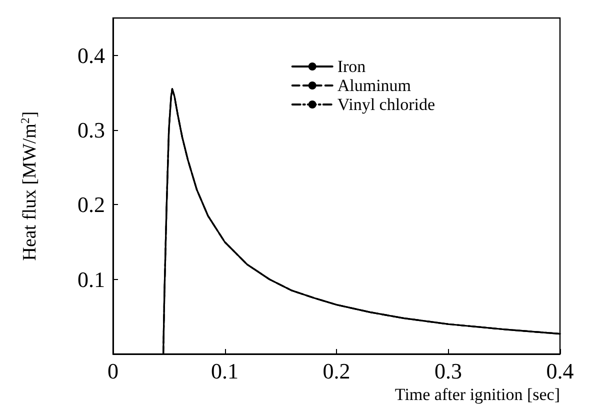 Image resolution: width=598 pixels, height=415 pixels. I want to click on x-axis-title: Time after ignition [sec], so click(477, 394).